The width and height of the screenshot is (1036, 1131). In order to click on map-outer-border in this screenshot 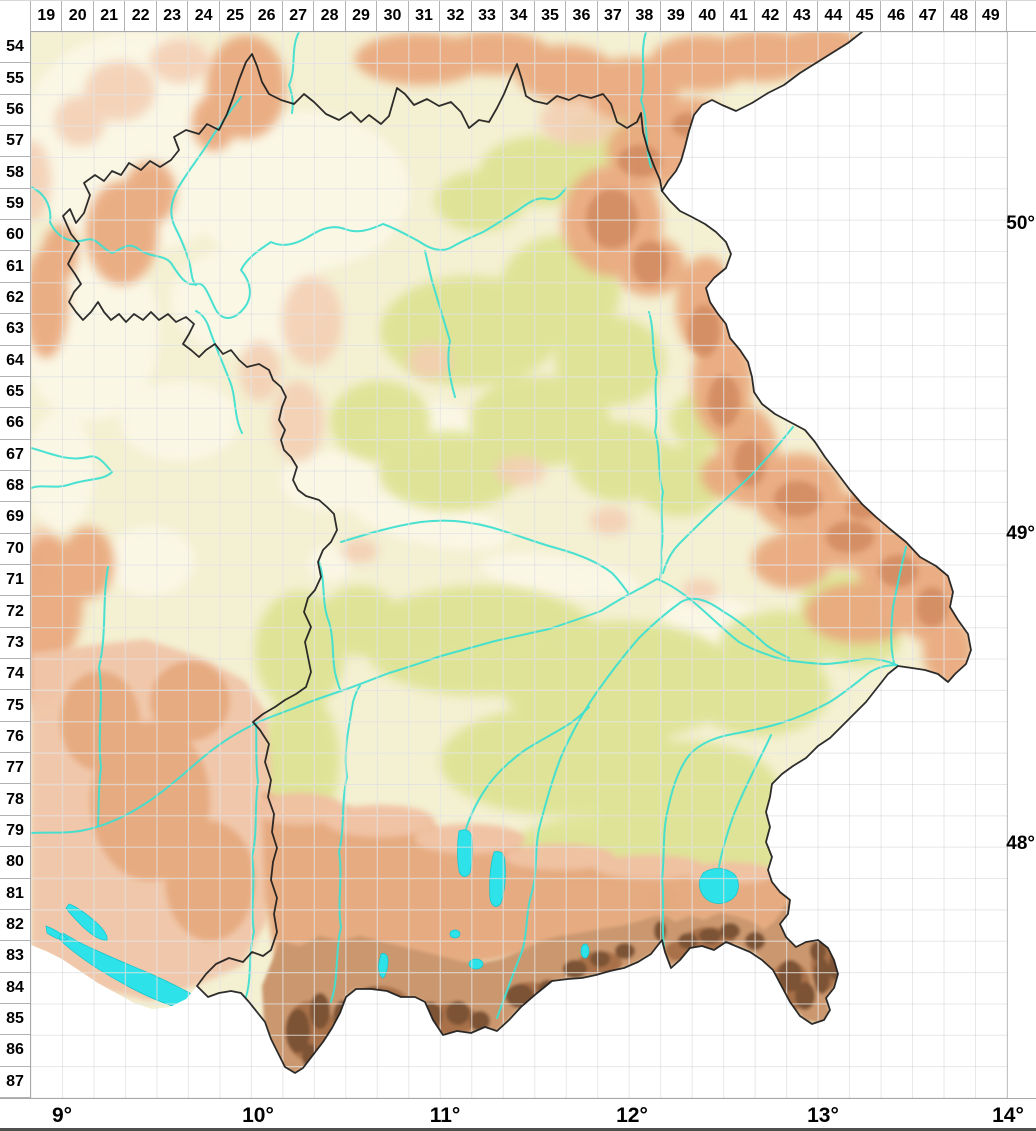, I will do `click(518, 1129)`.